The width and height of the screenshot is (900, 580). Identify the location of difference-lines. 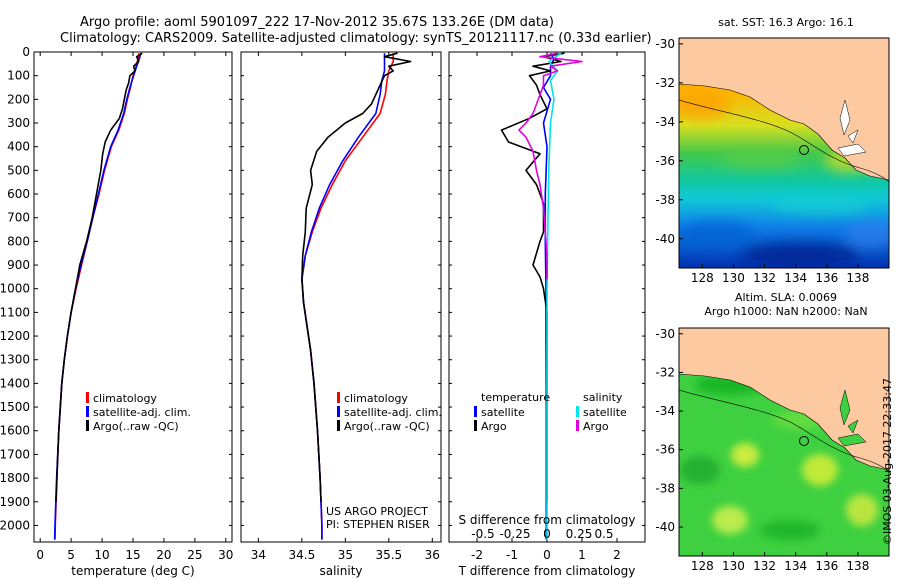
(541, 296).